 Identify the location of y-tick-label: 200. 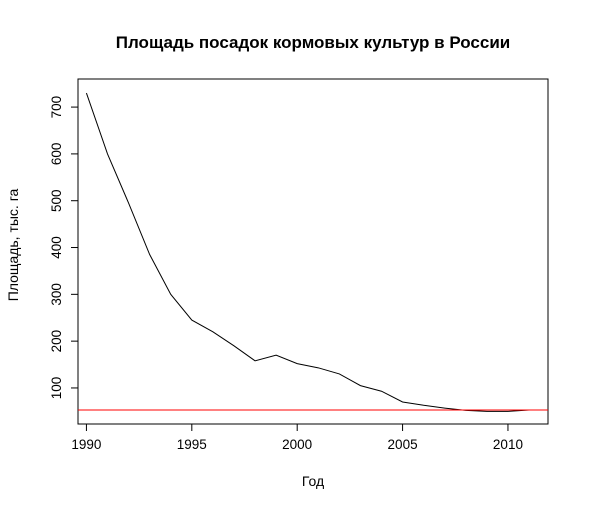
(56, 341).